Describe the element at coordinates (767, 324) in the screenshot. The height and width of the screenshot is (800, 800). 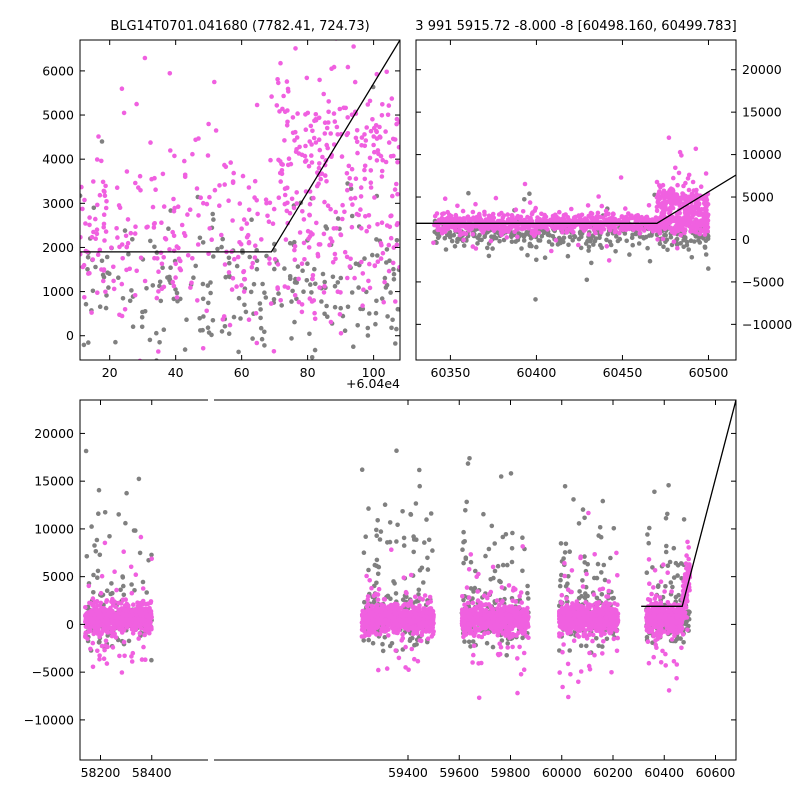
I see `y-tick-label: −10000` at that location.